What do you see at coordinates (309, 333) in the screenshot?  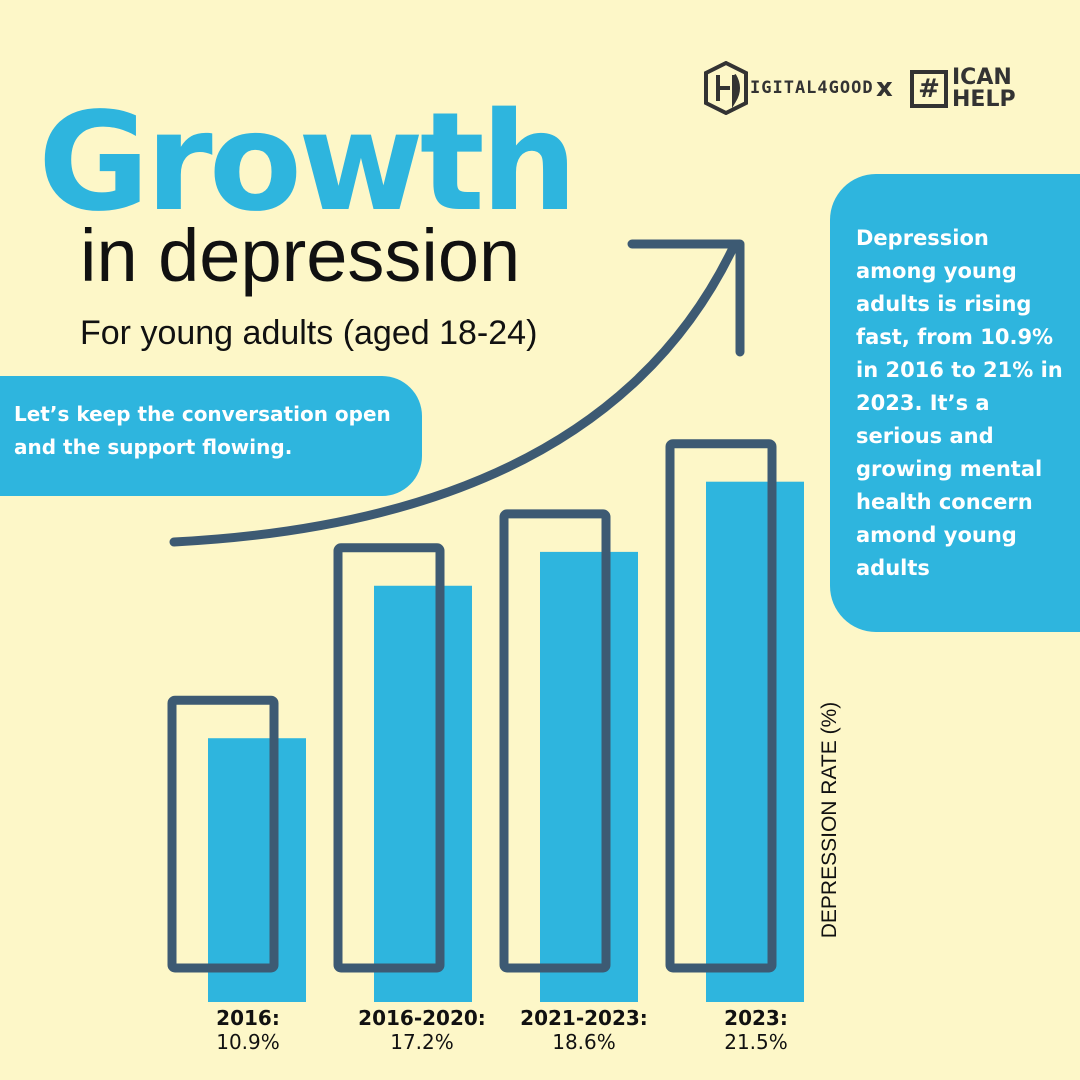 I see `tagline: For young adults (aged 18-24)` at bounding box center [309, 333].